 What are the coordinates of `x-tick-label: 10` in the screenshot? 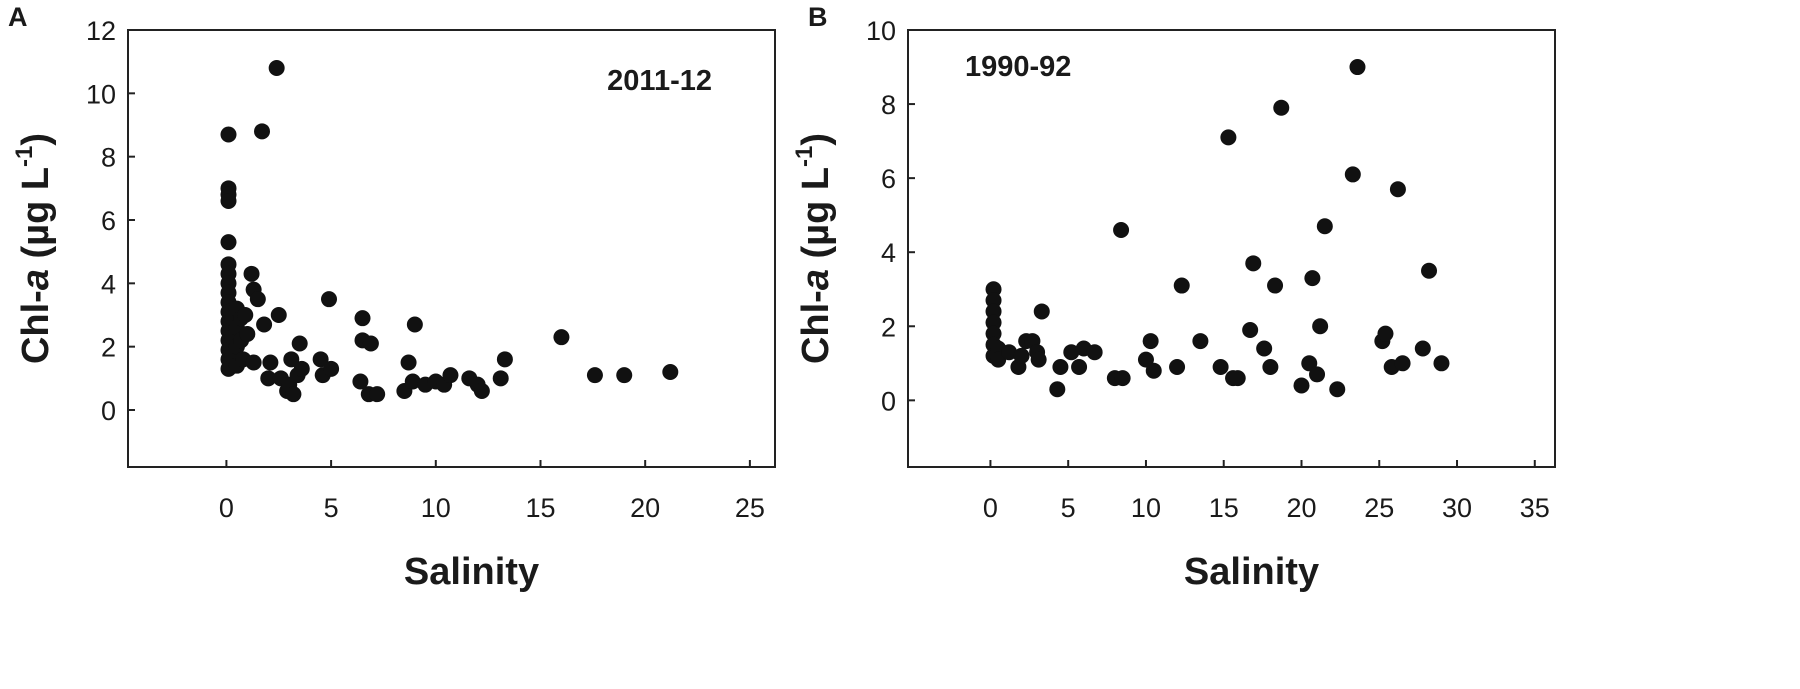 It's located at (1146, 508).